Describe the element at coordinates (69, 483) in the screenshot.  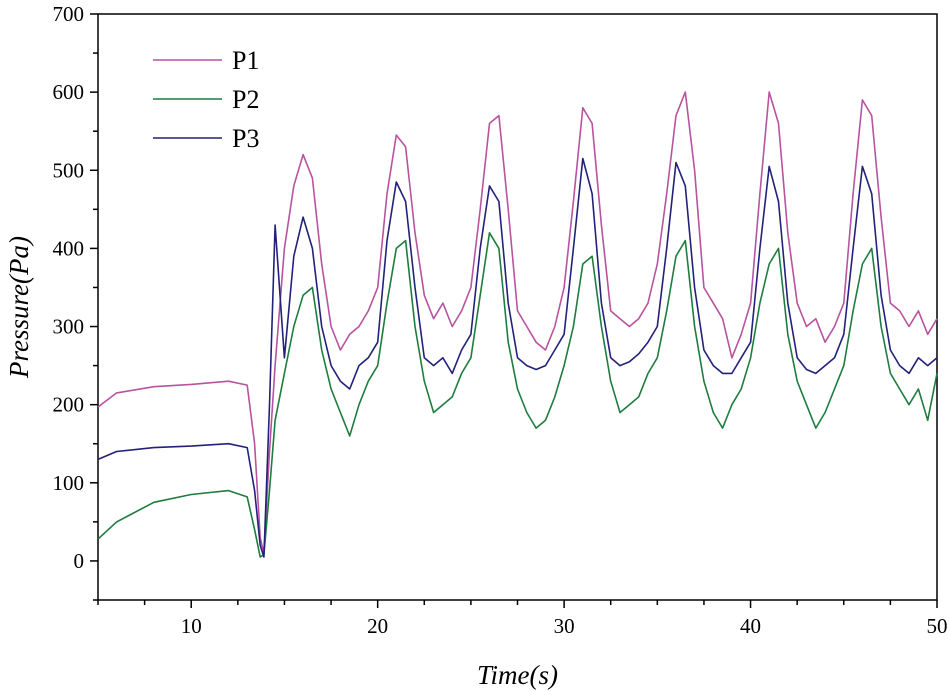
I see `y-tick-label: 100` at that location.